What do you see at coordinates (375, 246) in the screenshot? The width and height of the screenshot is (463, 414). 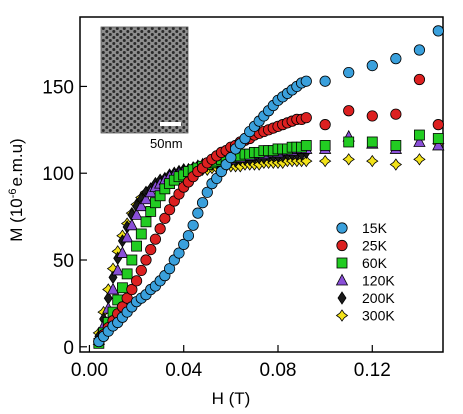 I see `legend-label-25K: 25K` at bounding box center [375, 246].